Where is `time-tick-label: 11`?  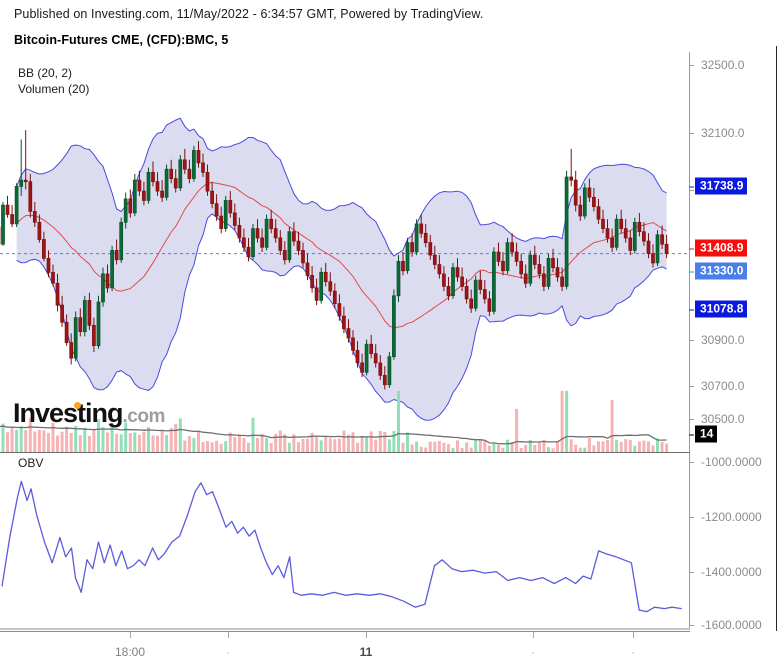 time-tick-label: 11 is located at coordinates (366, 652).